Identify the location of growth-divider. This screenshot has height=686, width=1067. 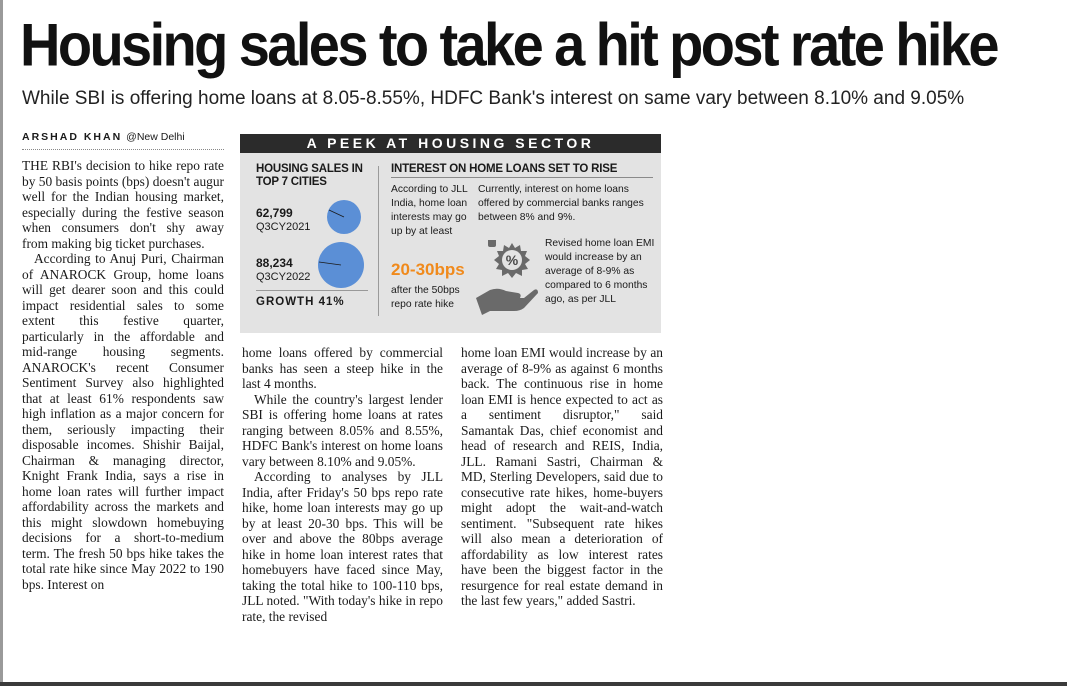
(312, 290).